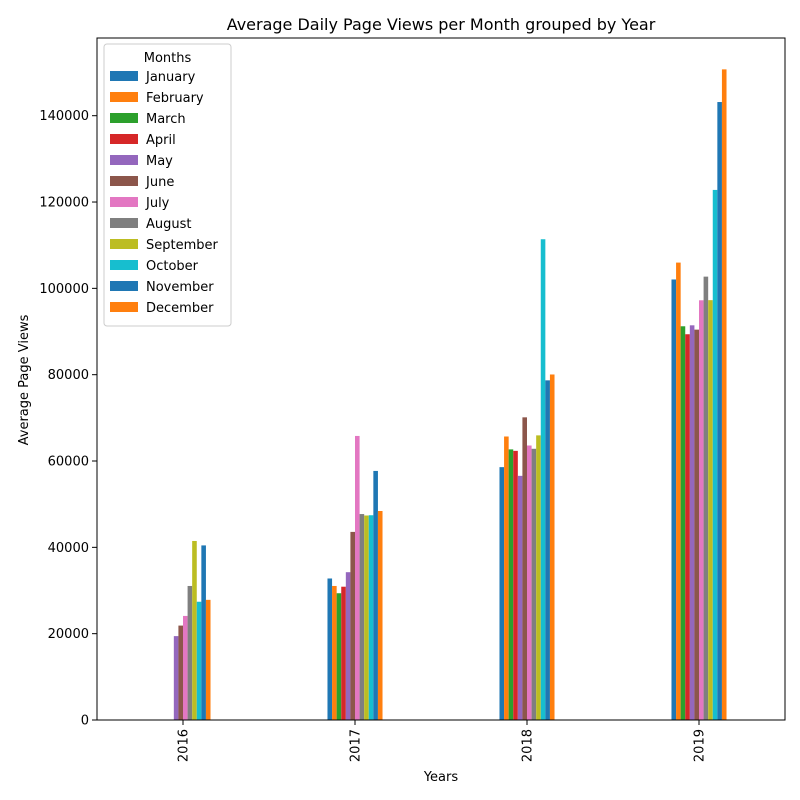 The image size is (800, 800). What do you see at coordinates (715, 454) in the screenshot?
I see `bar-october-2019` at bounding box center [715, 454].